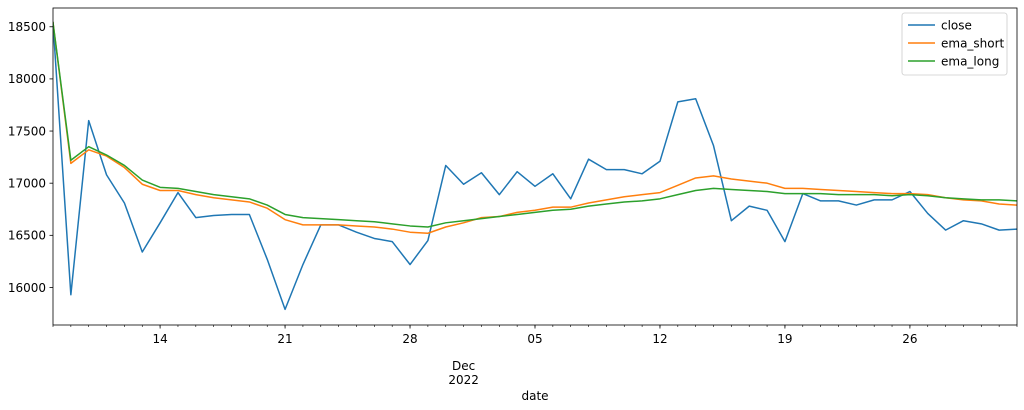 This screenshot has height=410, width=1024. I want to click on y-tick-label: 16000, so click(27, 288).